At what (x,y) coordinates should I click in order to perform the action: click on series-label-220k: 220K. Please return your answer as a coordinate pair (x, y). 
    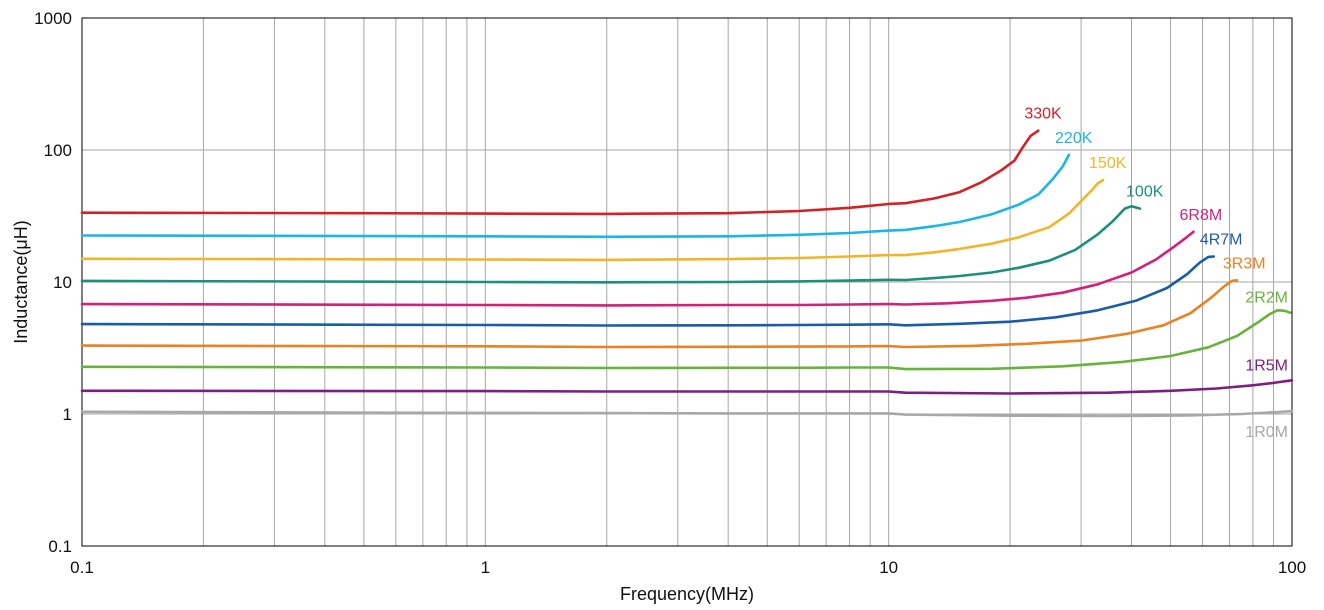
    Looking at the image, I should click on (1074, 138).